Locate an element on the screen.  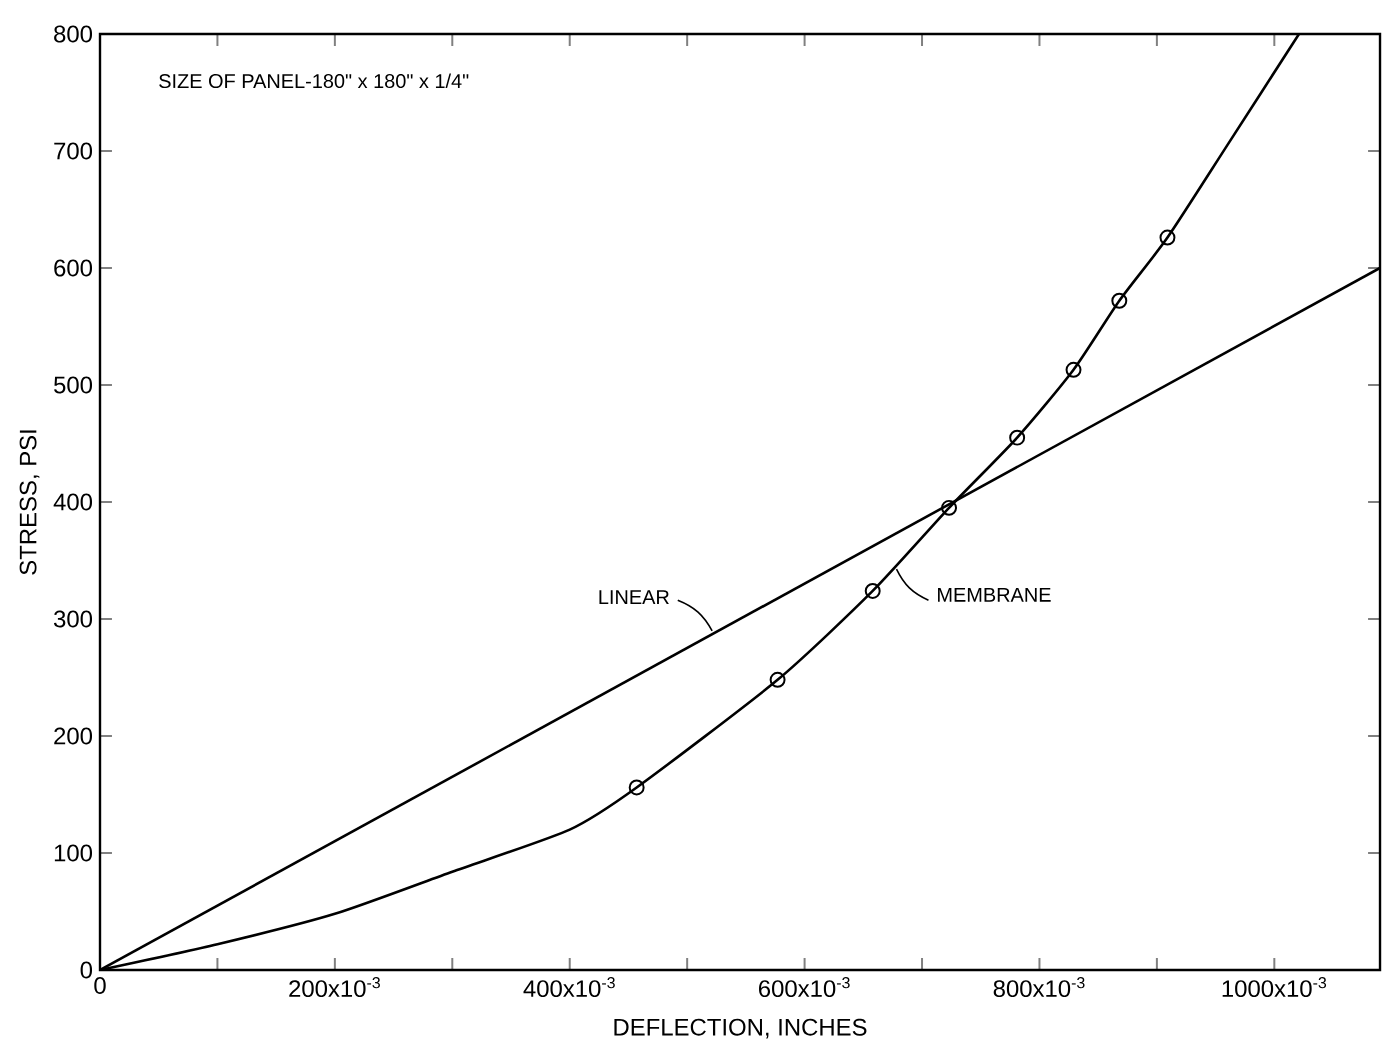
y-tick-label: 100 is located at coordinates (73, 853).